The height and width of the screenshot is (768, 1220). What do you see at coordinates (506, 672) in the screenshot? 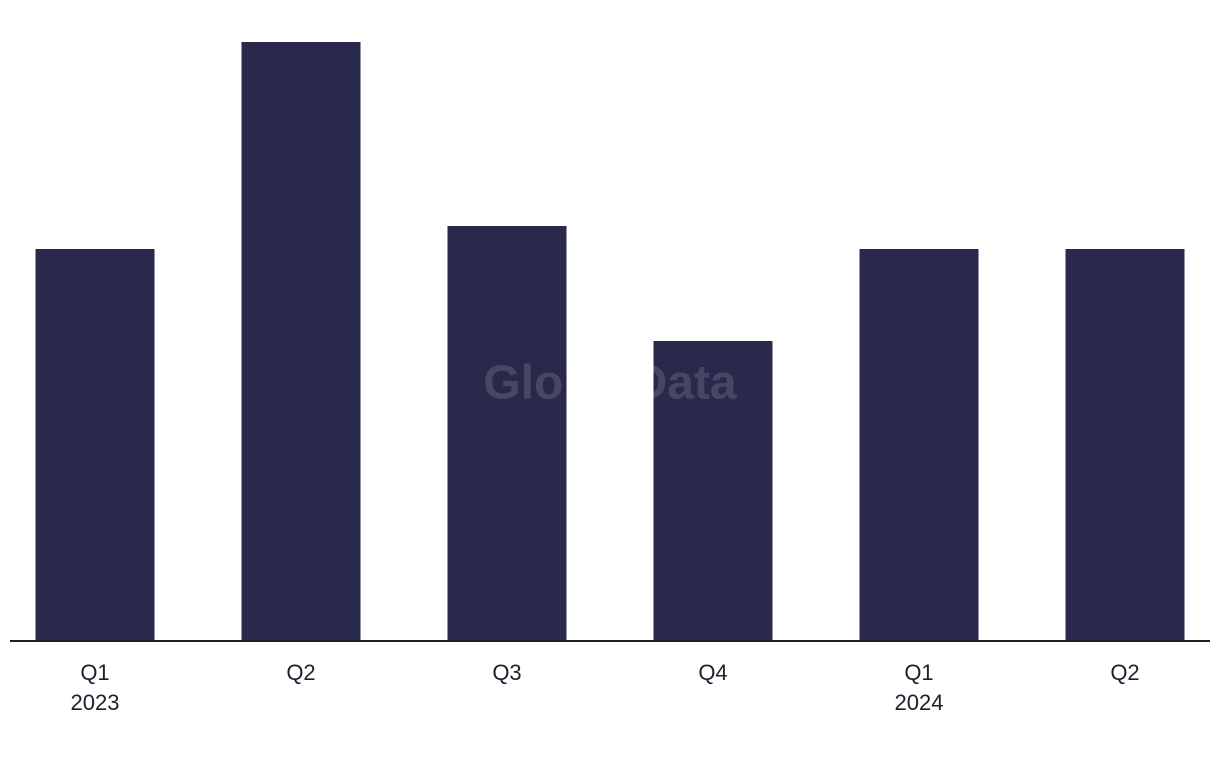
I see `x-tick-label: Q3` at bounding box center [506, 672].